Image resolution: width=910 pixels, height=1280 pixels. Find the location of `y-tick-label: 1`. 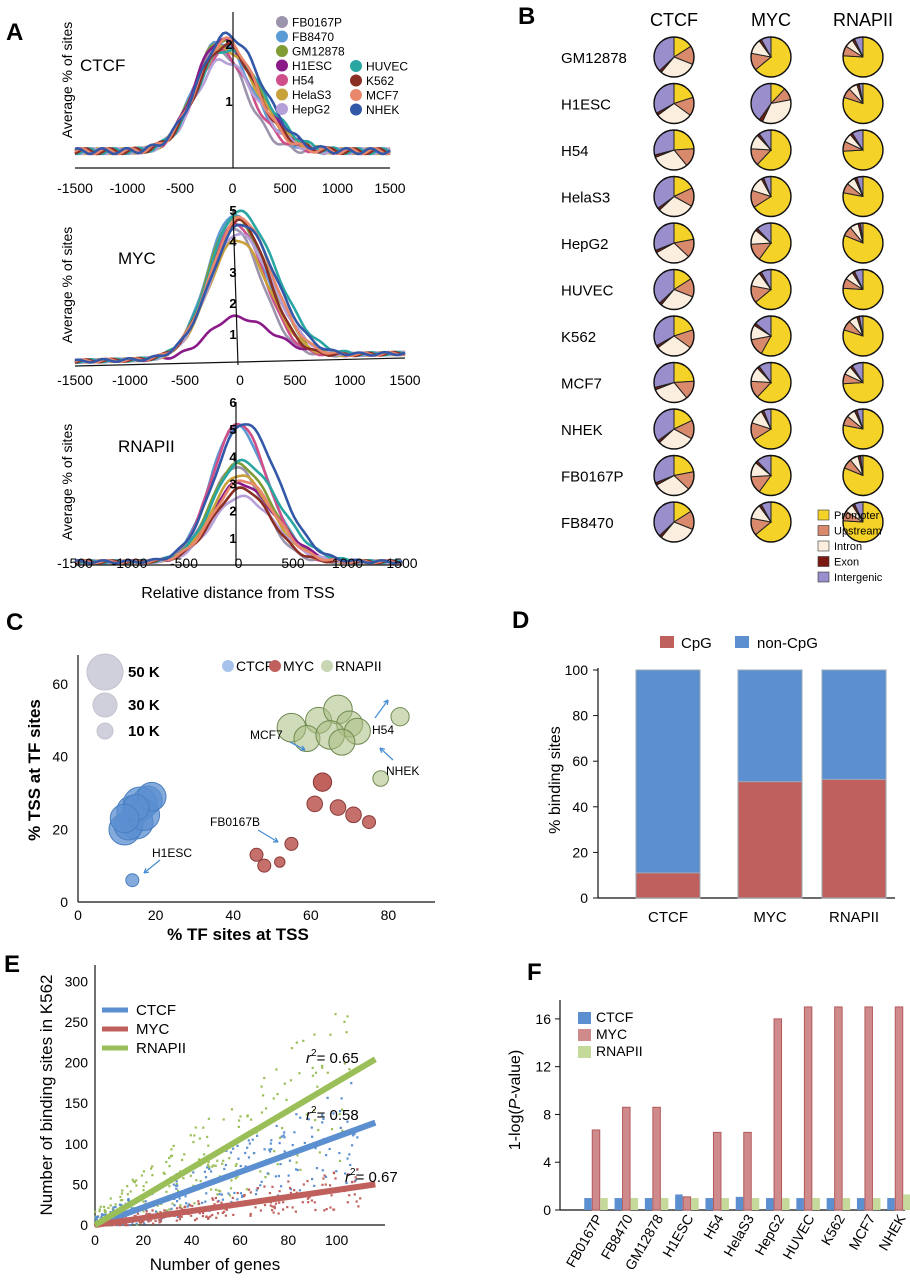

y-tick-label: 1 is located at coordinates (232, 538).